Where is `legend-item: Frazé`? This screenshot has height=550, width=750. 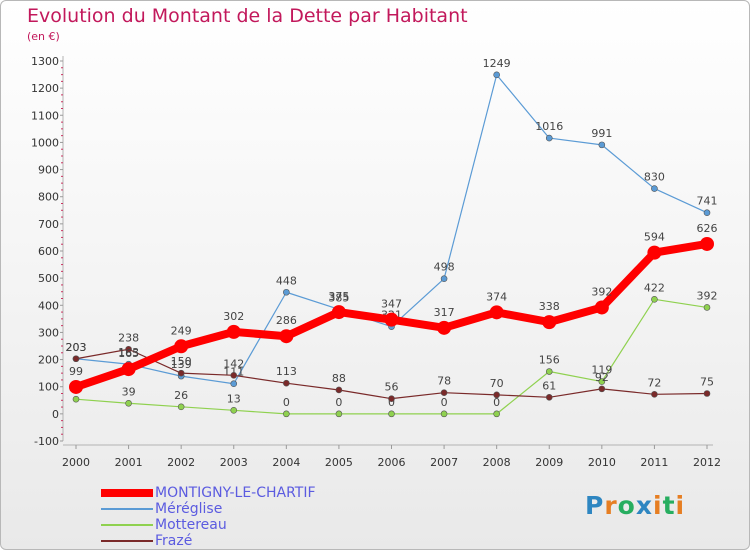
legend-item: Frazé is located at coordinates (251, 541).